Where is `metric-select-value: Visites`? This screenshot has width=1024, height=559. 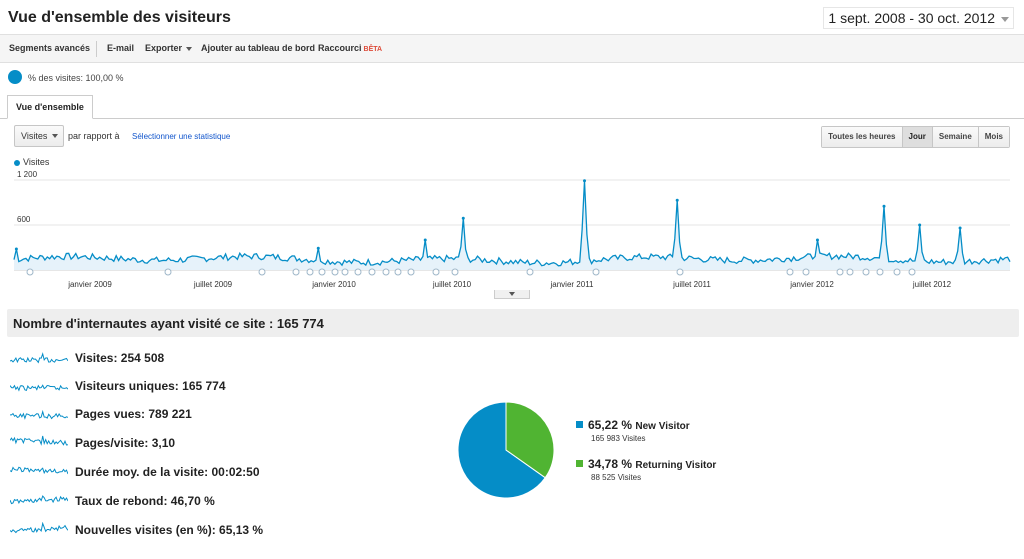 metric-select-value: Visites is located at coordinates (34, 136).